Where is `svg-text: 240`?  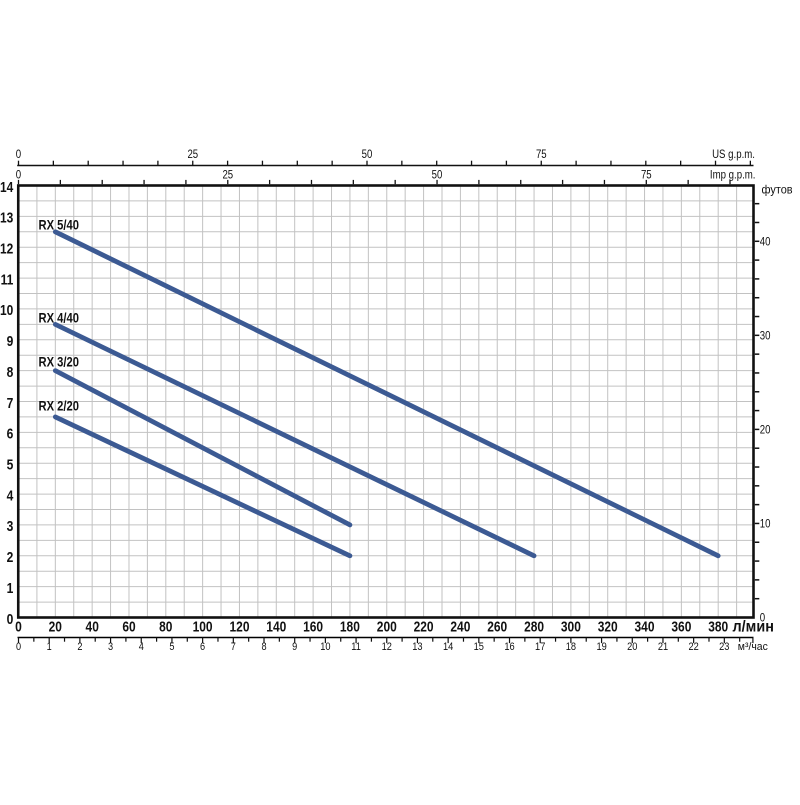
svg-text: 240 is located at coordinates (460, 627).